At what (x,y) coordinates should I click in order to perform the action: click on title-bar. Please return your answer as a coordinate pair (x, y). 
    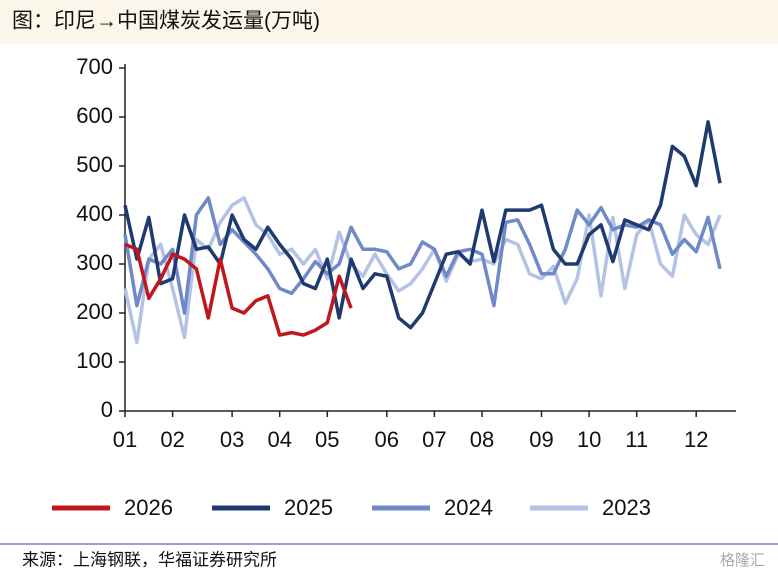
    Looking at the image, I should click on (389, 22).